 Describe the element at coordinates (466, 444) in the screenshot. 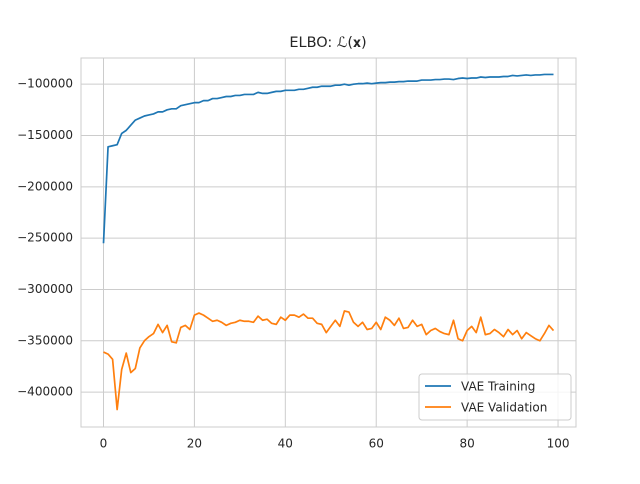

I see `x-tick-label: 80` at that location.